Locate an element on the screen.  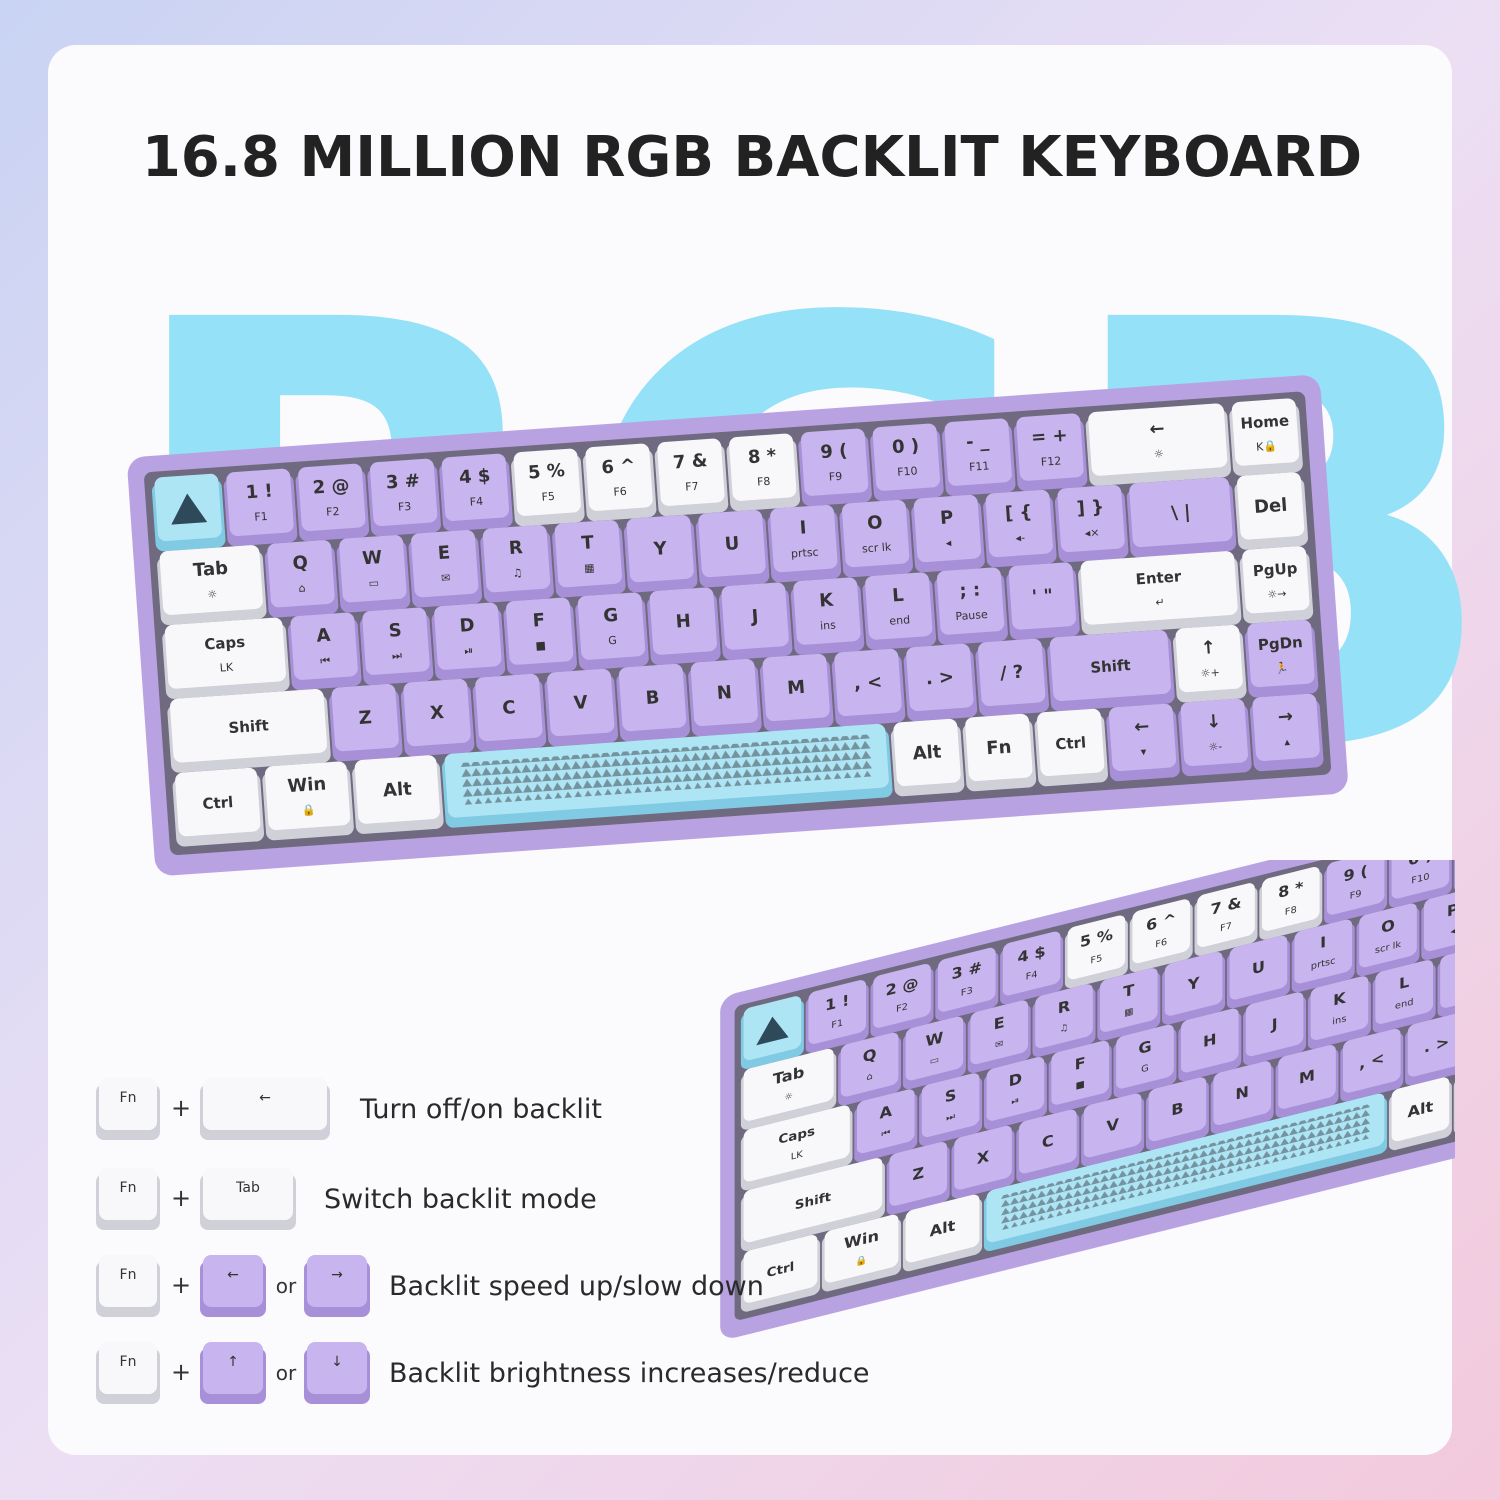
key-label: . > is located at coordinates (940, 677).